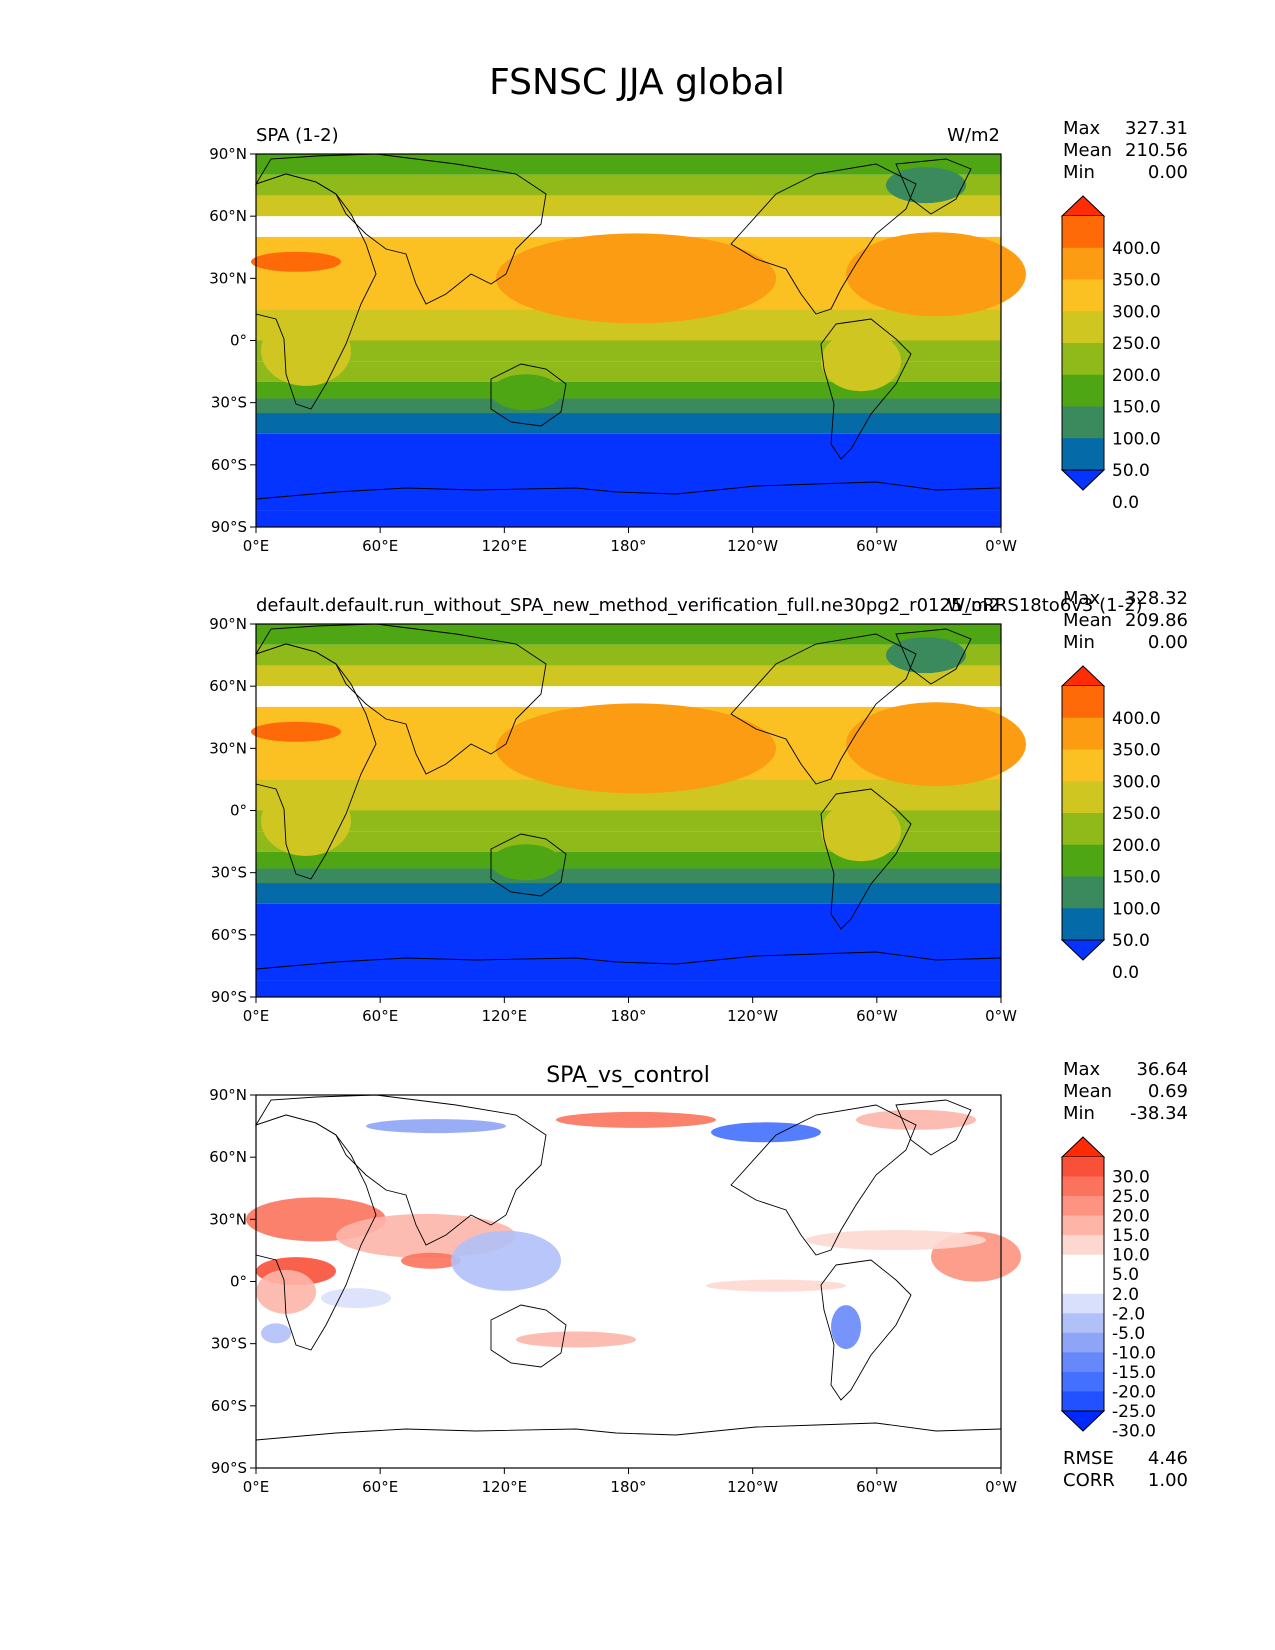 This screenshot has width=1275, height=1650. I want to click on stats-box: Max 327.31 Mean 210.56 Min 0.00, so click(1125, 150).